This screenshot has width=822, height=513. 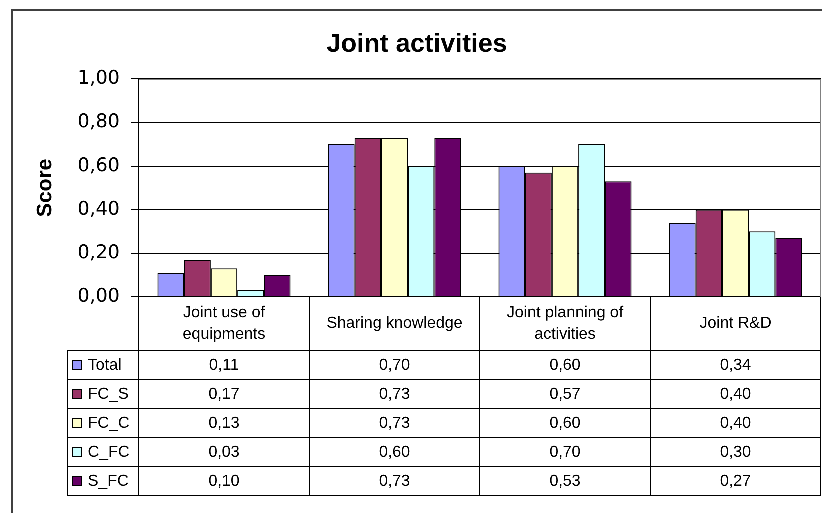 What do you see at coordinates (224, 452) in the screenshot?
I see `data-label: 0,03` at bounding box center [224, 452].